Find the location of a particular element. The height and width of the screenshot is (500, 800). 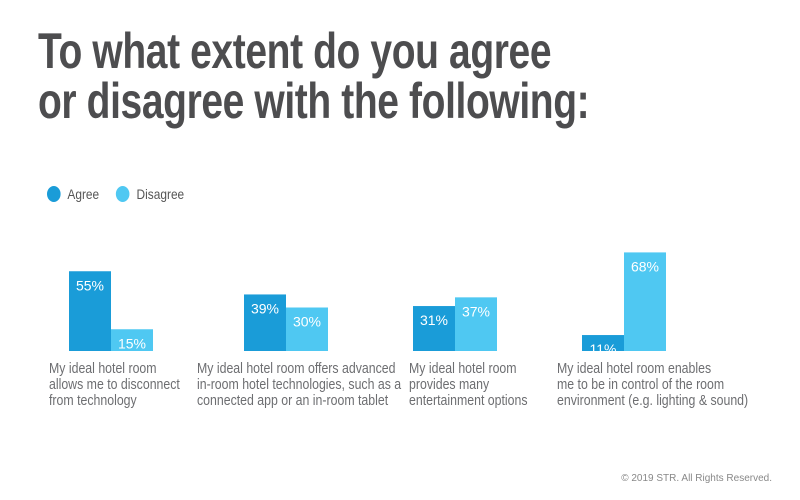

title-line-1: To what extent do you agree is located at coordinates (295, 51).